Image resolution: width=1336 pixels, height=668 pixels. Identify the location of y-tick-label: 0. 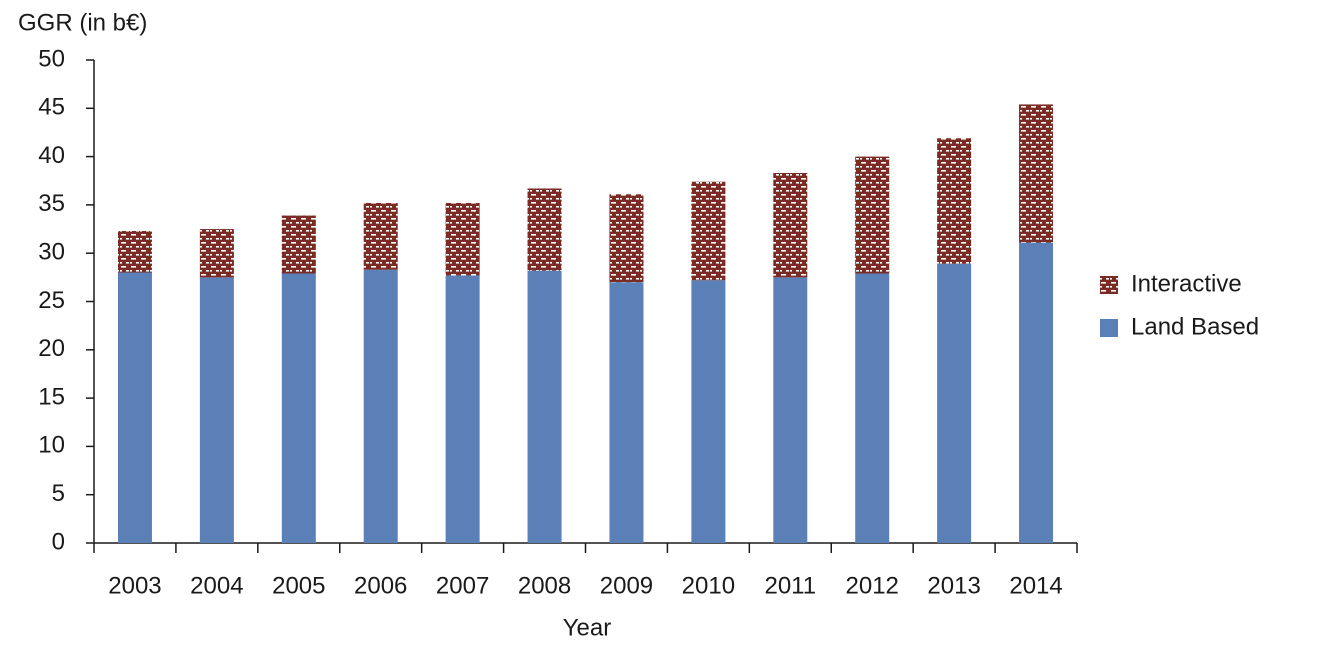
(58, 541).